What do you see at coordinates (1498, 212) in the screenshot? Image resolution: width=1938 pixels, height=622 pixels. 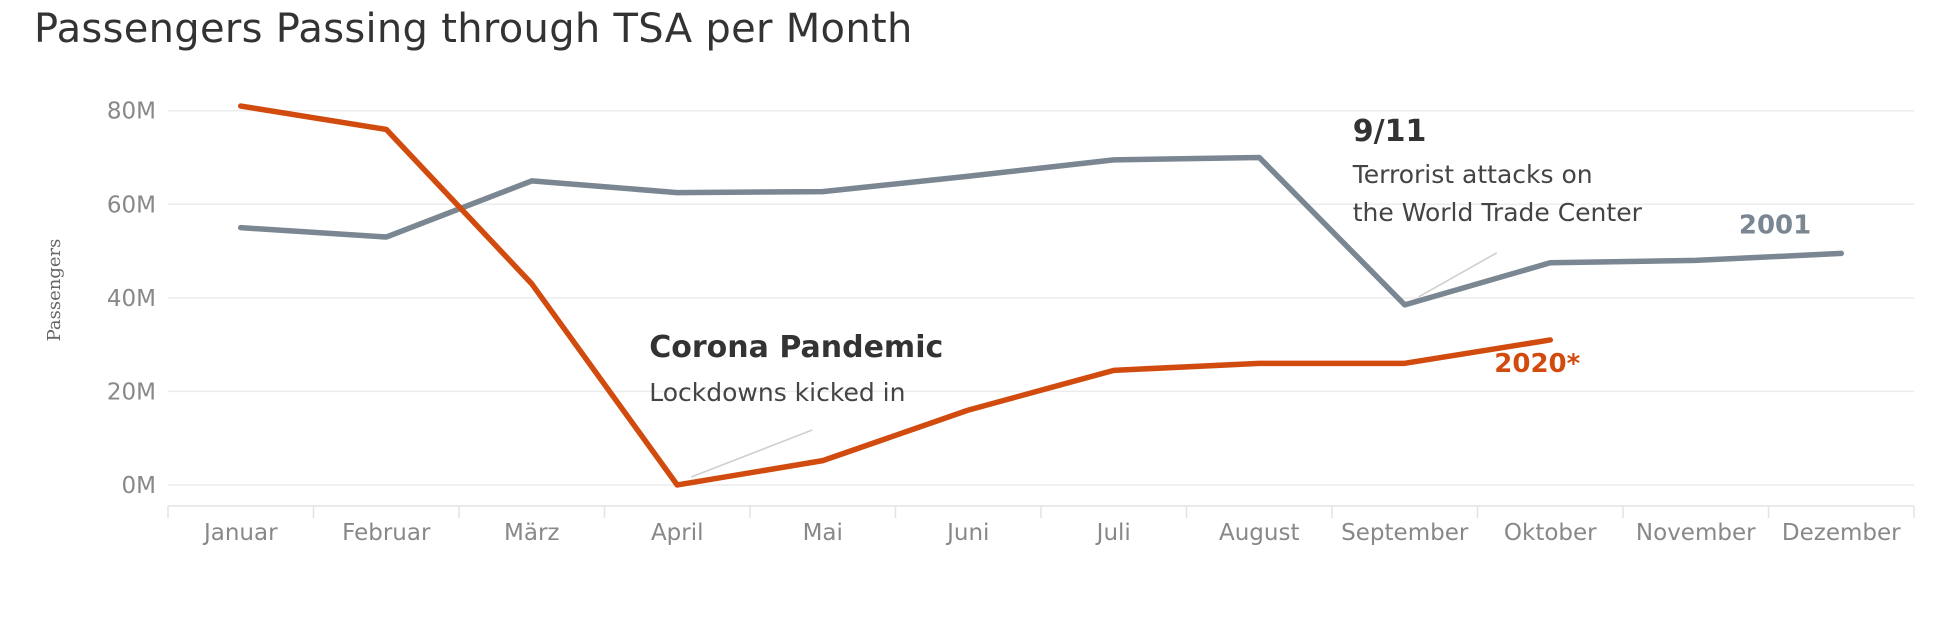 I see `annotation-text: the World Trade Center` at bounding box center [1498, 212].